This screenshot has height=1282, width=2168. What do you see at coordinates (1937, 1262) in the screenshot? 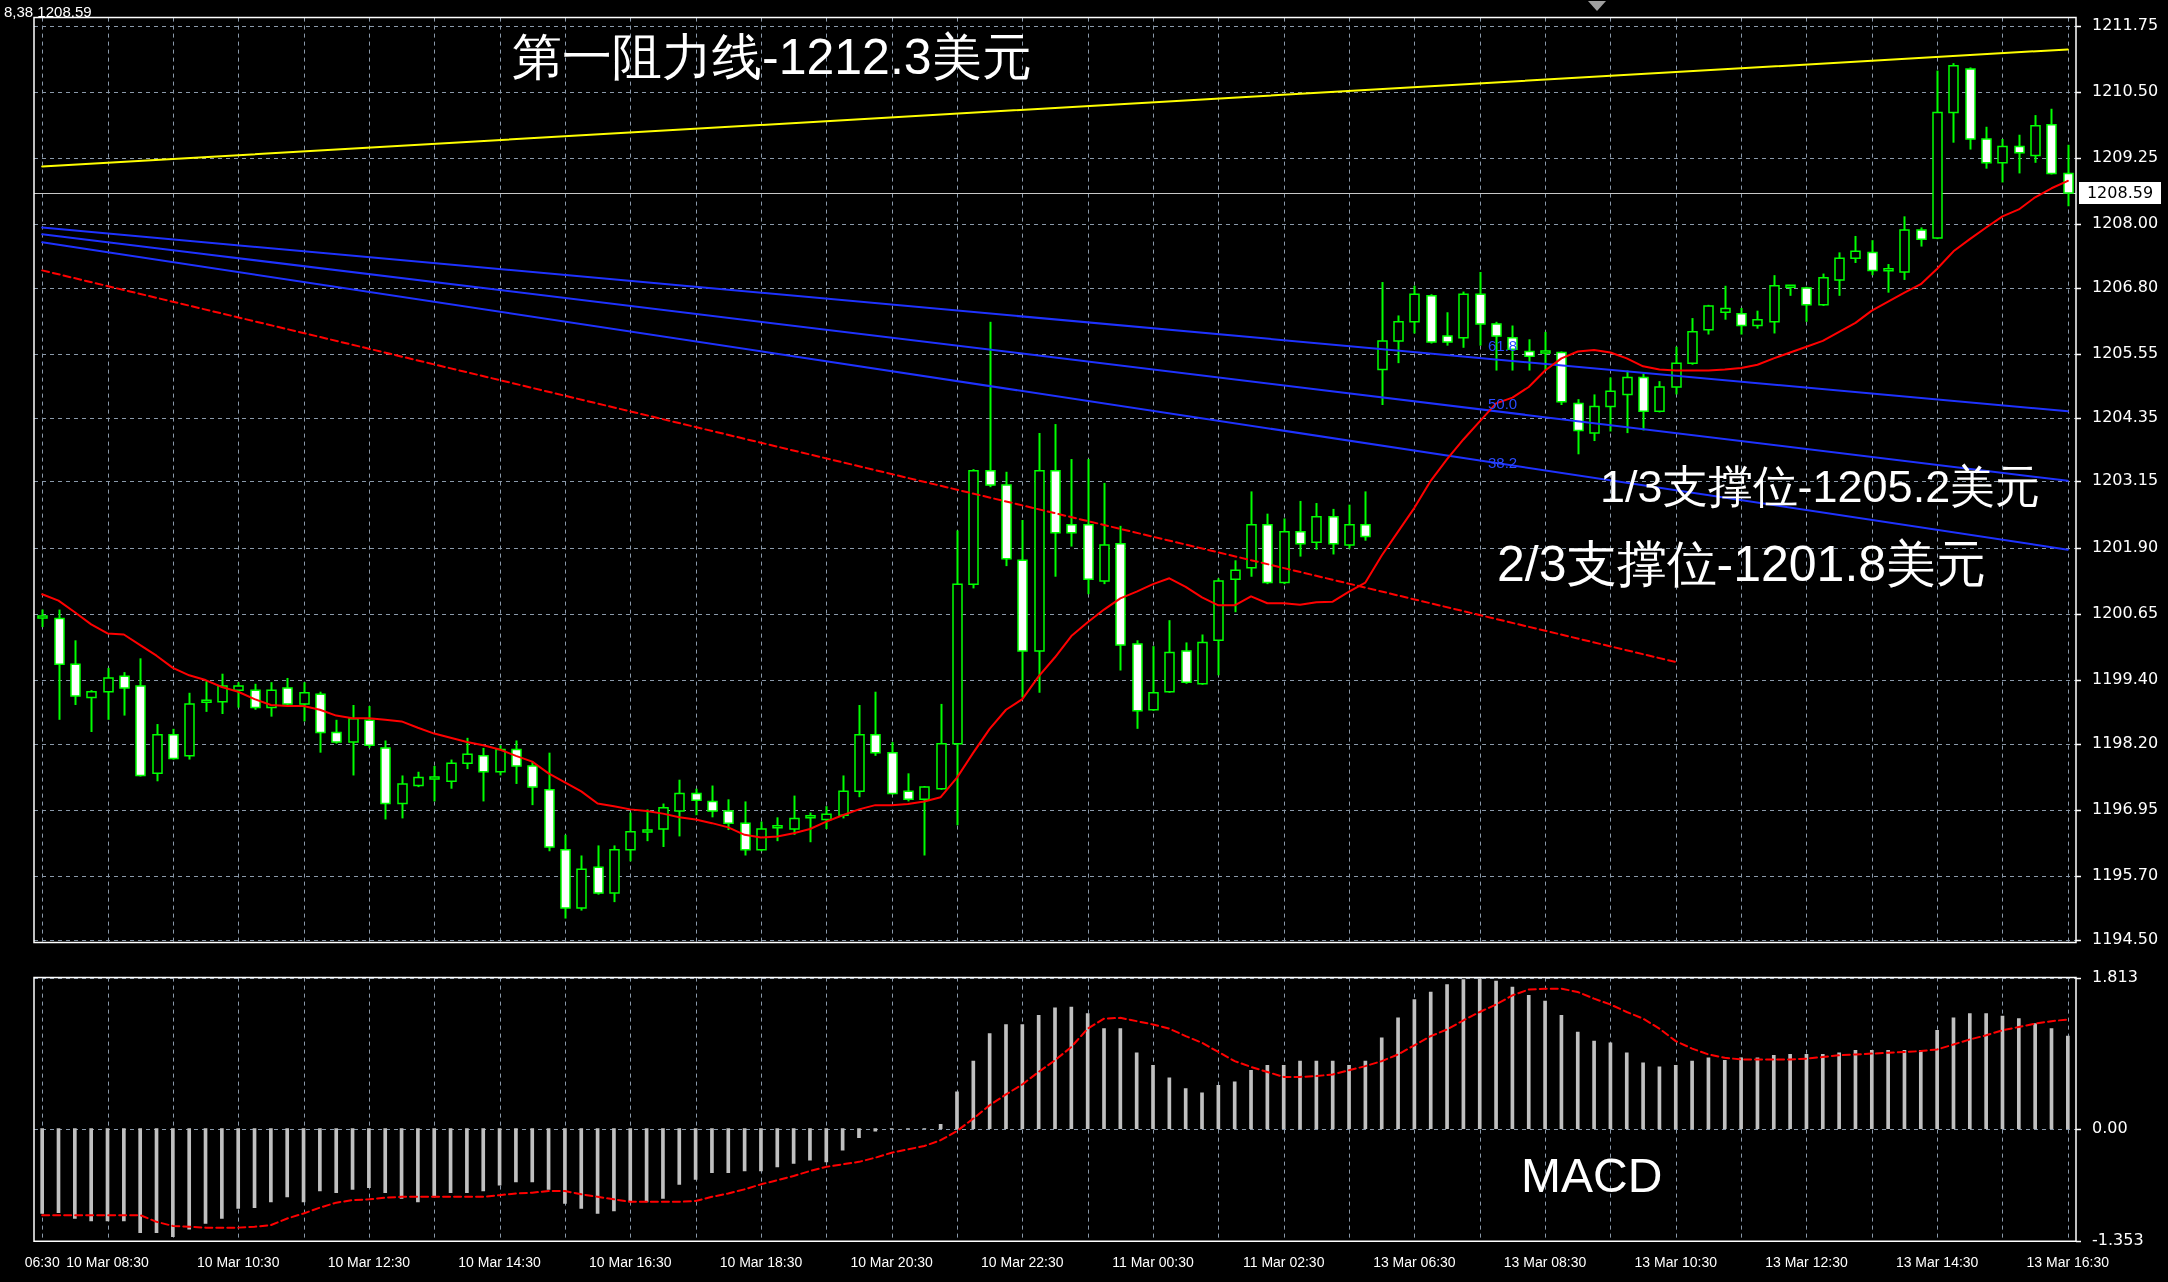
I see `x-tick-label: 13 Mar 14:30` at bounding box center [1937, 1262].